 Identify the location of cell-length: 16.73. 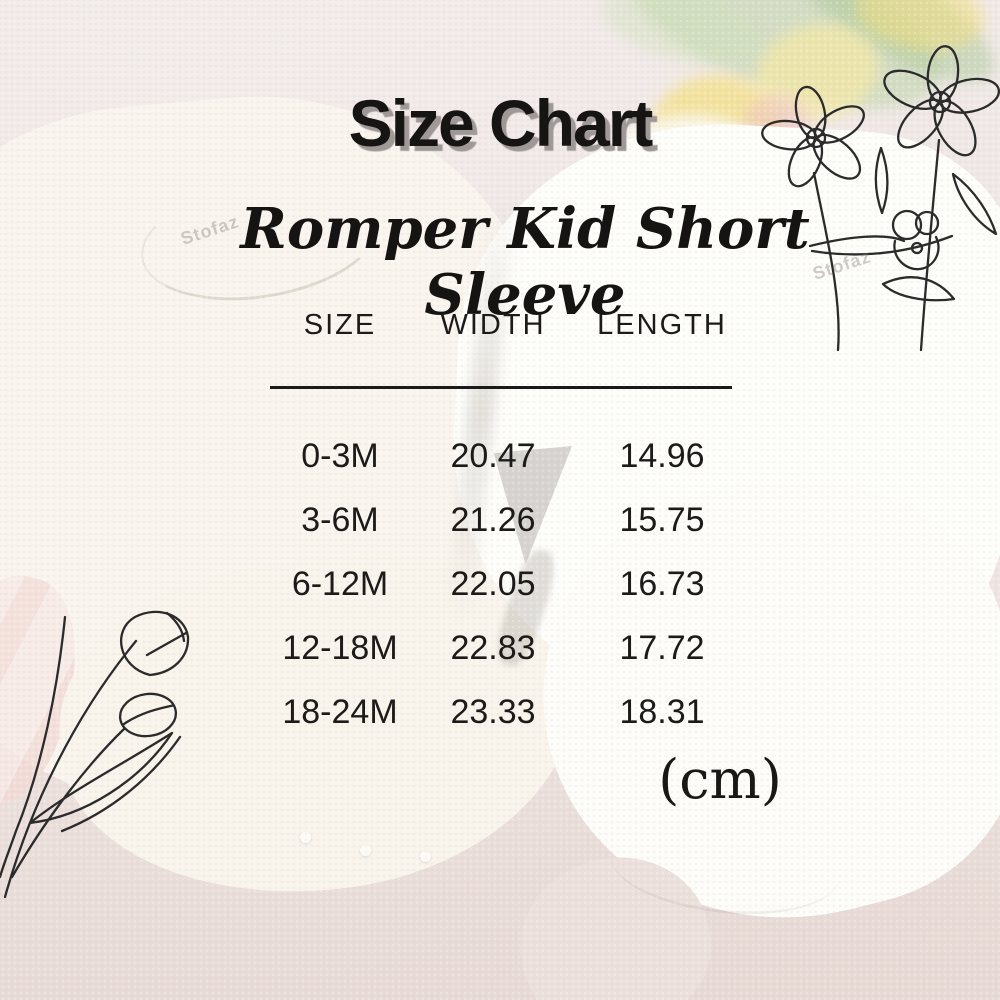
(662, 583).